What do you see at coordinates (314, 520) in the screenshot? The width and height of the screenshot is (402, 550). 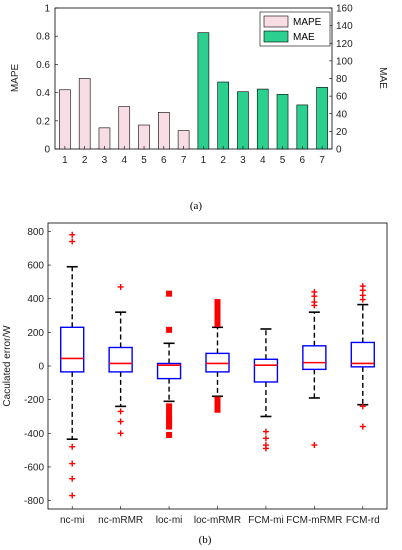 I see `x-tick-label: FCM-mRMR` at bounding box center [314, 520].